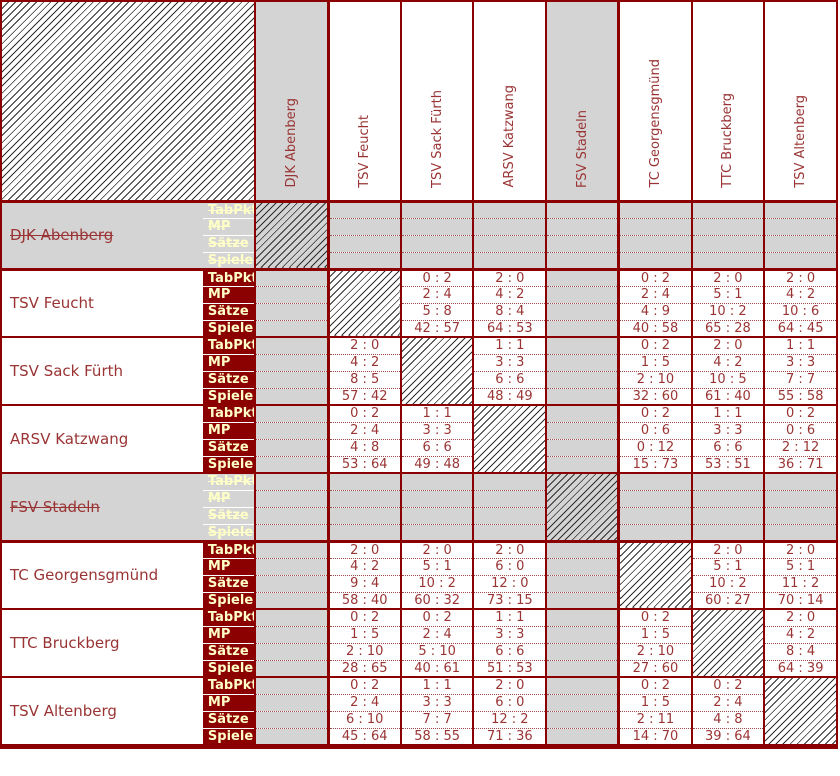  Describe the element at coordinates (654, 737) in the screenshot. I see `result-cell: 14 : 70` at that location.